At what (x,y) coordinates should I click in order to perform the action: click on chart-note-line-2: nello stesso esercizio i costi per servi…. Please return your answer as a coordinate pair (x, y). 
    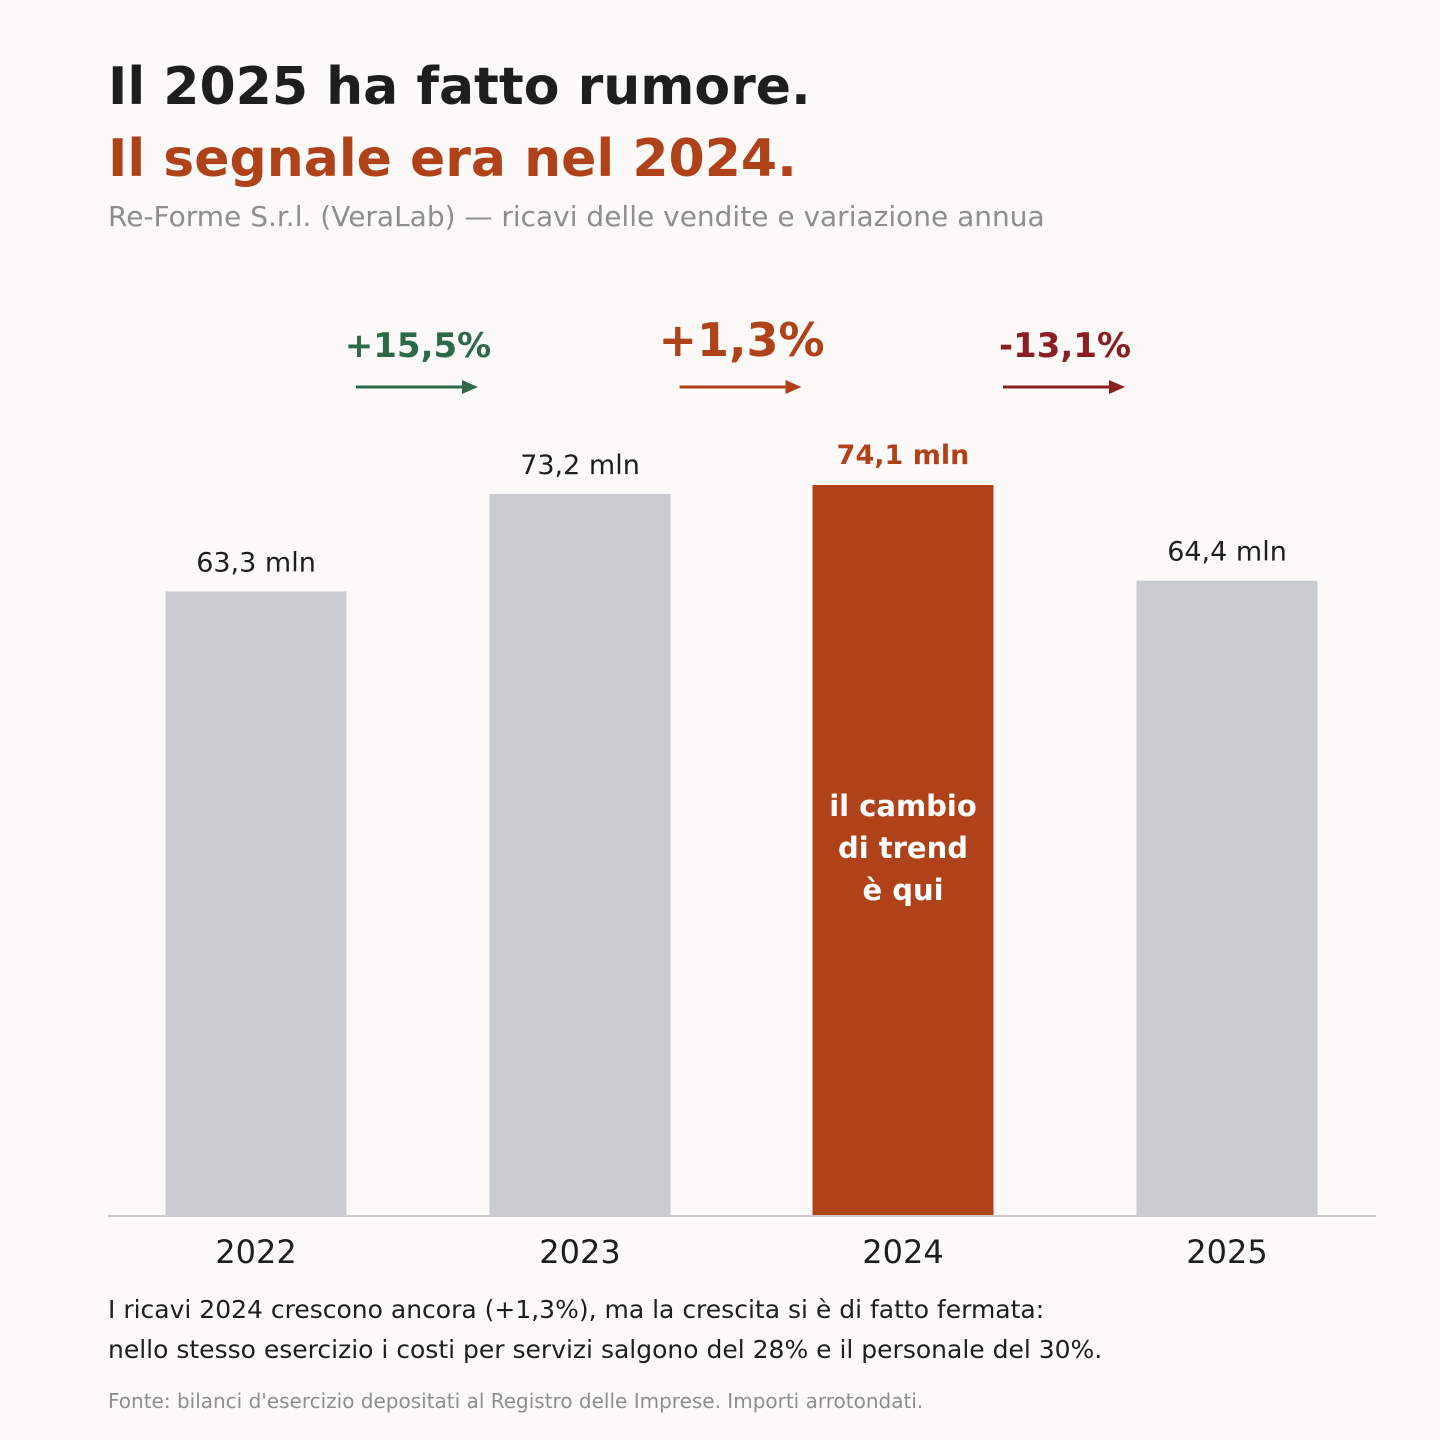
    Looking at the image, I should click on (605, 1349).